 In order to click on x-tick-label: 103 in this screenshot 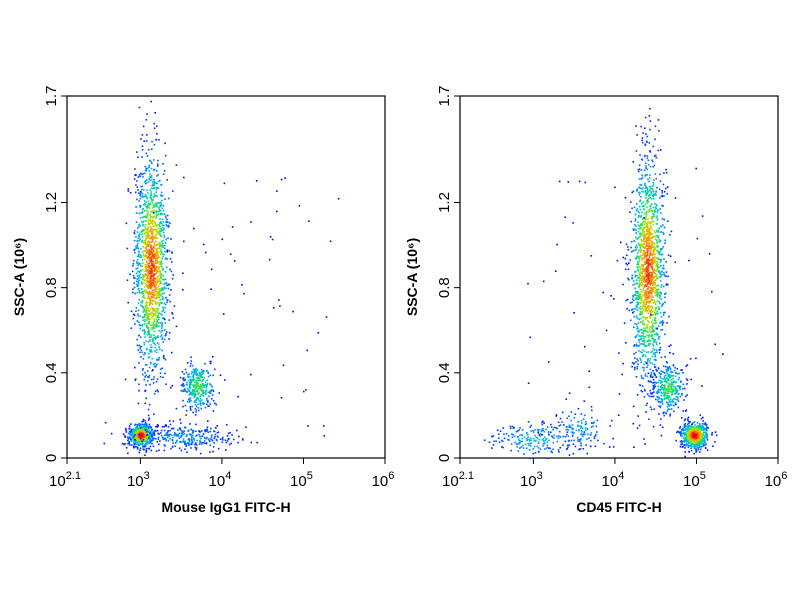, I will do `click(138, 480)`.